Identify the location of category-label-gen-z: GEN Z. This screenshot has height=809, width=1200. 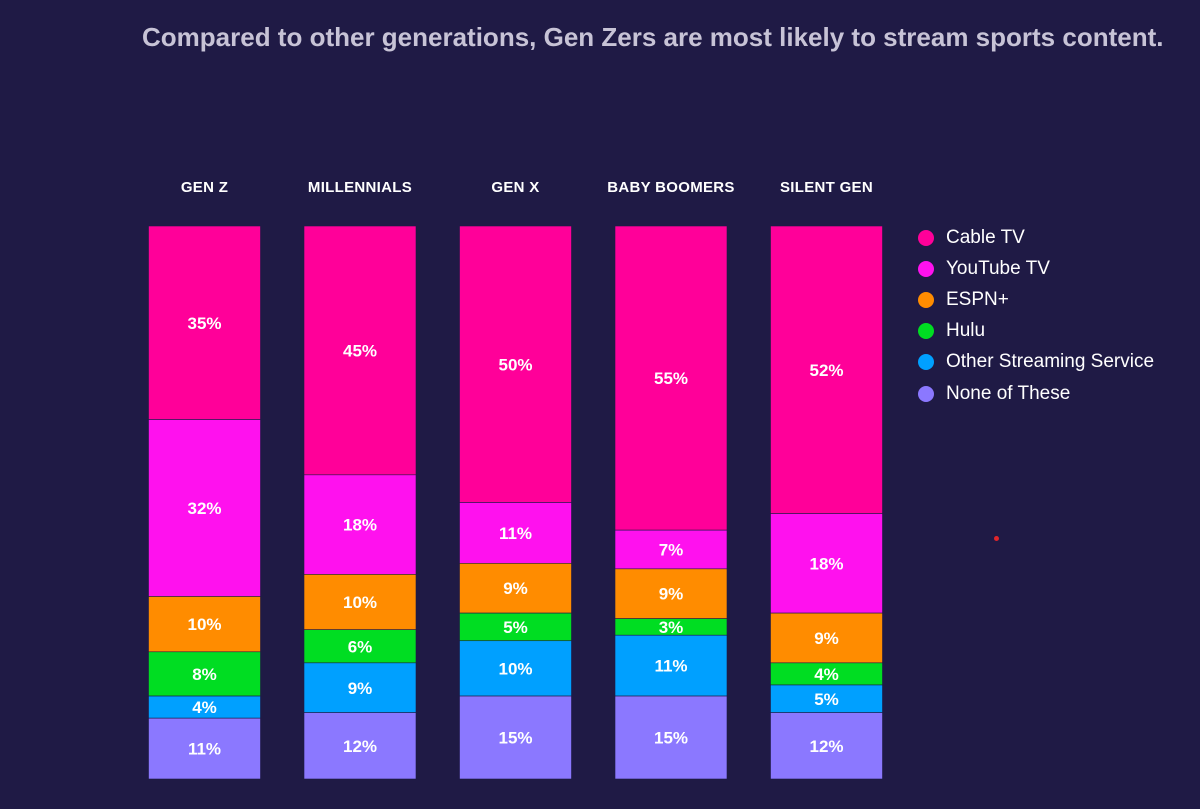
(204, 187).